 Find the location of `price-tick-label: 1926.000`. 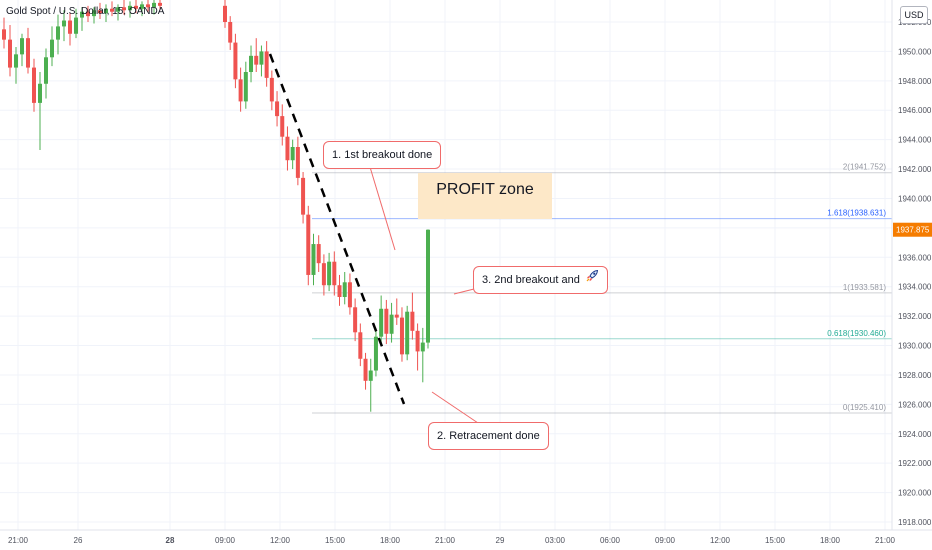

price-tick-label: 1926.000 is located at coordinates (915, 404).